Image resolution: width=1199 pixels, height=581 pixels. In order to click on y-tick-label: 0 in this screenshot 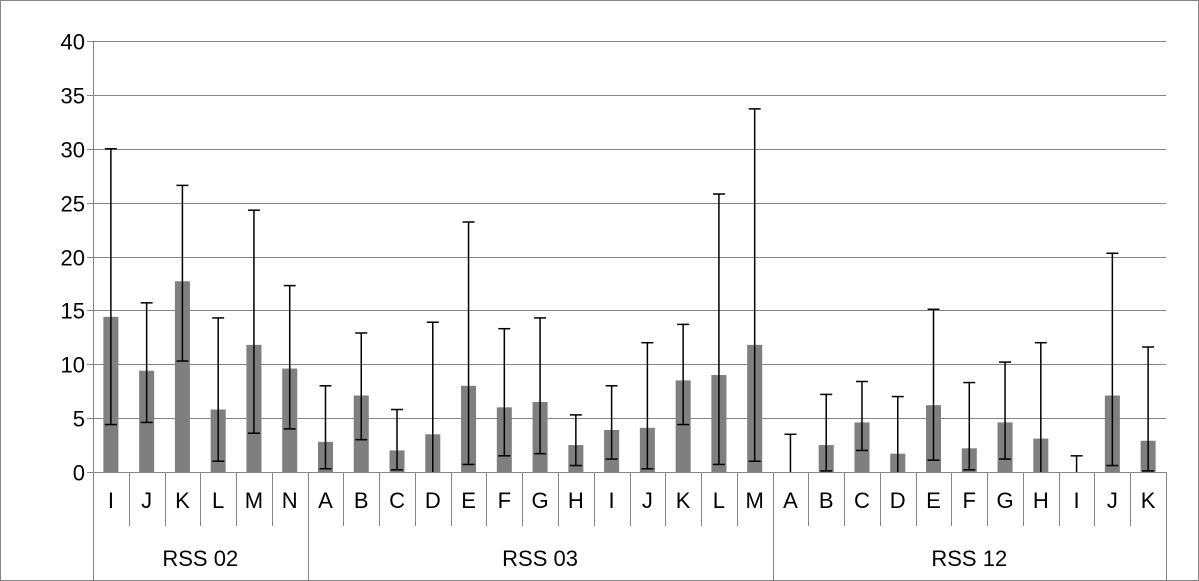, I will do `click(79, 473)`.